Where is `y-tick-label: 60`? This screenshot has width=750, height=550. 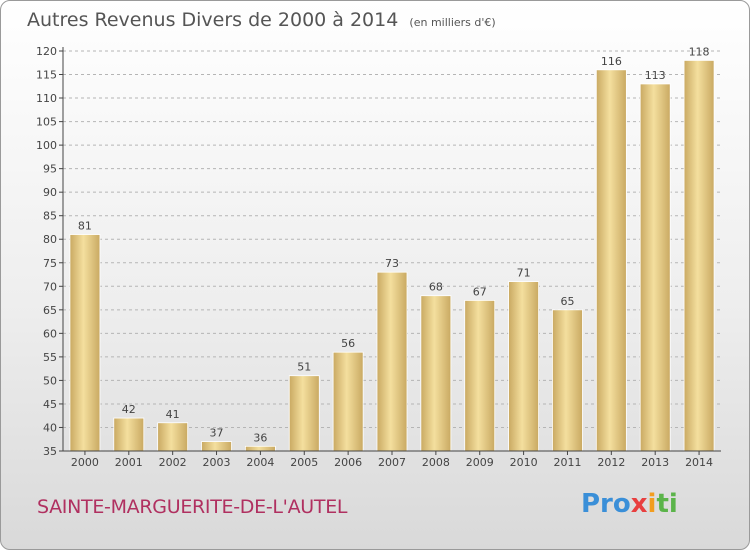 y-tick-label: 60 is located at coordinates (50, 333).